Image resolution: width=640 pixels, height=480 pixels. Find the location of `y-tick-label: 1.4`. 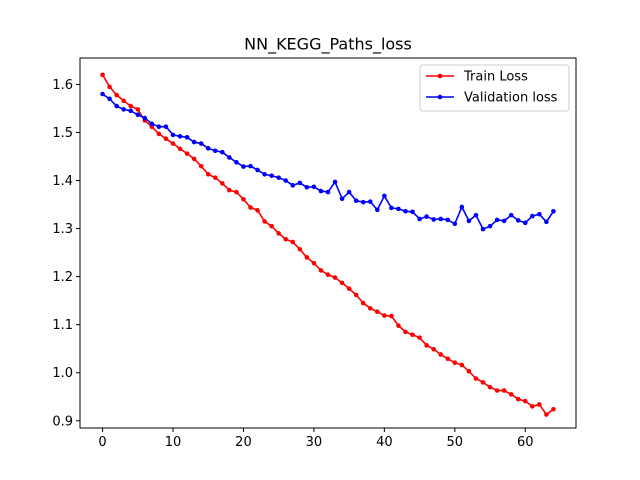

y-tick-label: 1.4 is located at coordinates (62, 181).